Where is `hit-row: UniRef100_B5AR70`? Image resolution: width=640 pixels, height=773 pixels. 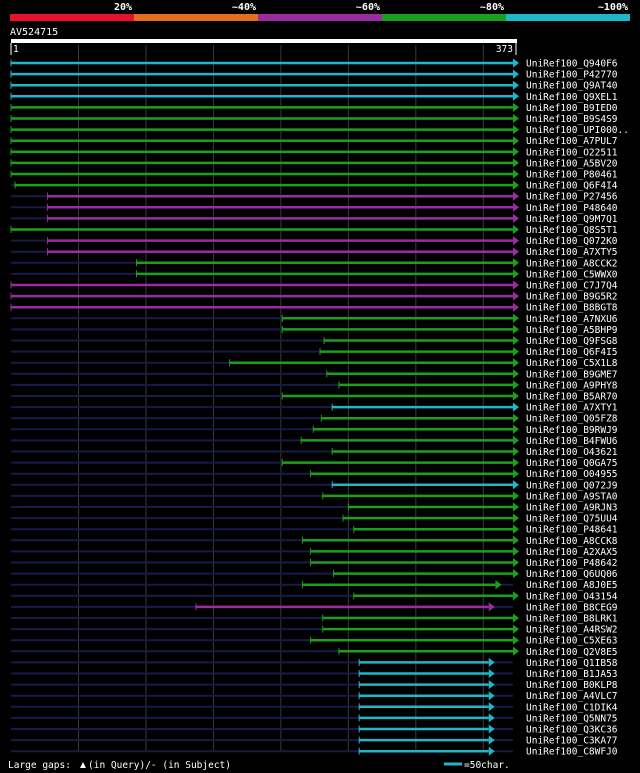
hit-row: UniRef100_B5AR70 is located at coordinates (314, 397).